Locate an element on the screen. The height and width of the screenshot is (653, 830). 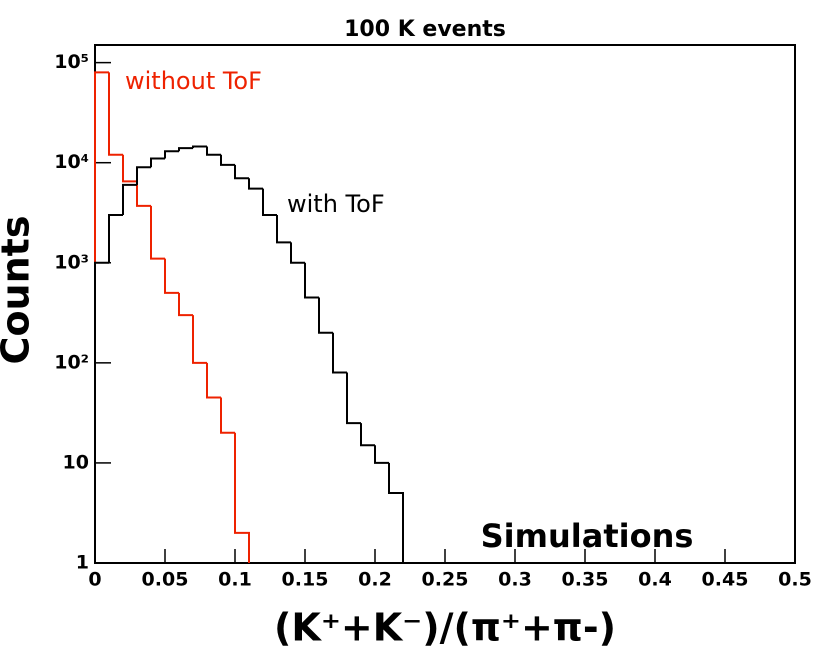
x-tick-label: 0.15 is located at coordinates (305, 580).